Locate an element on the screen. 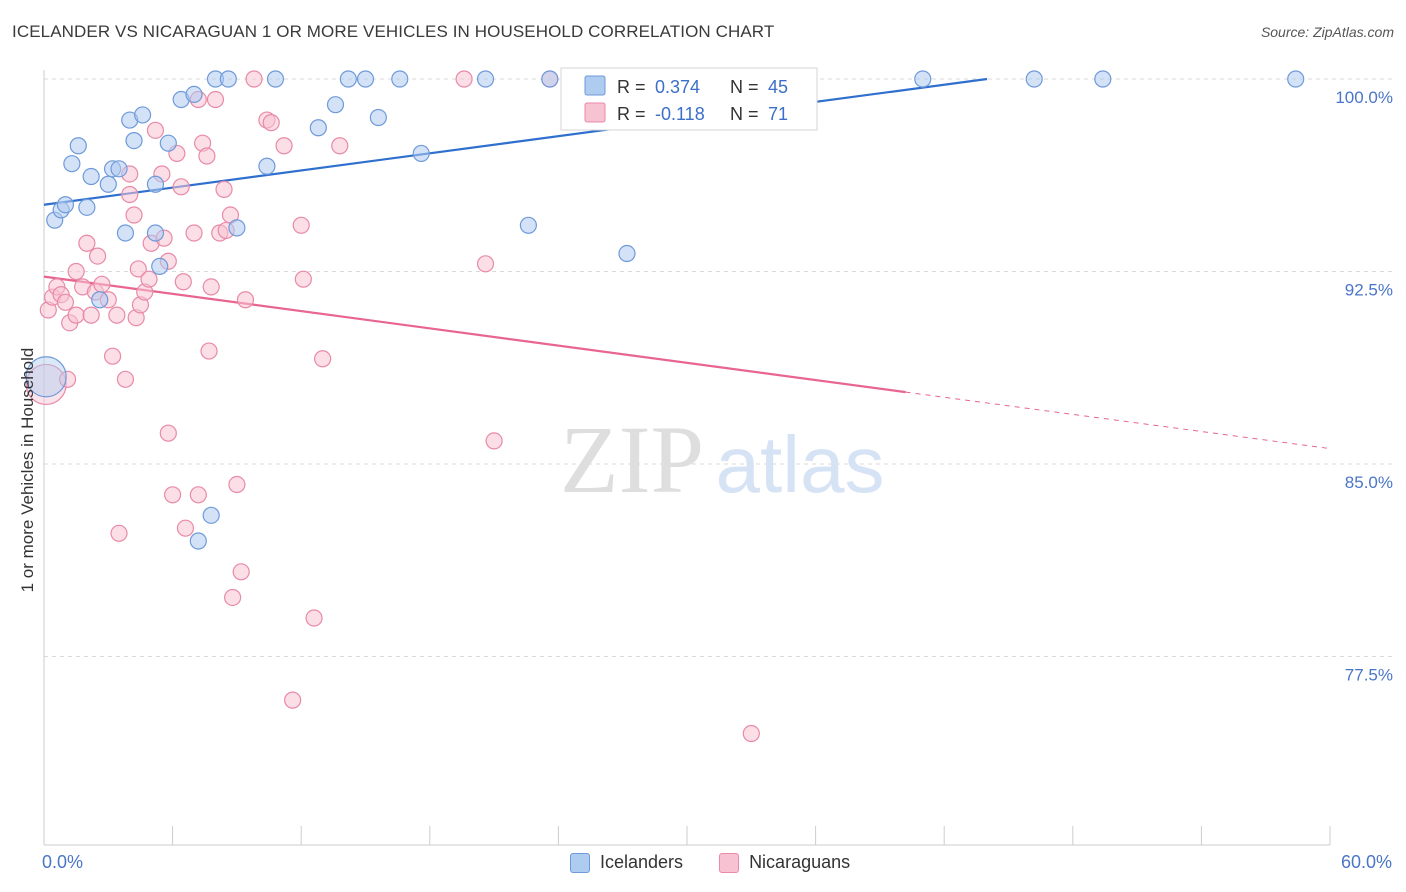 The image size is (1406, 892). x-axis-max-label: 60.0% is located at coordinates (1366, 862).